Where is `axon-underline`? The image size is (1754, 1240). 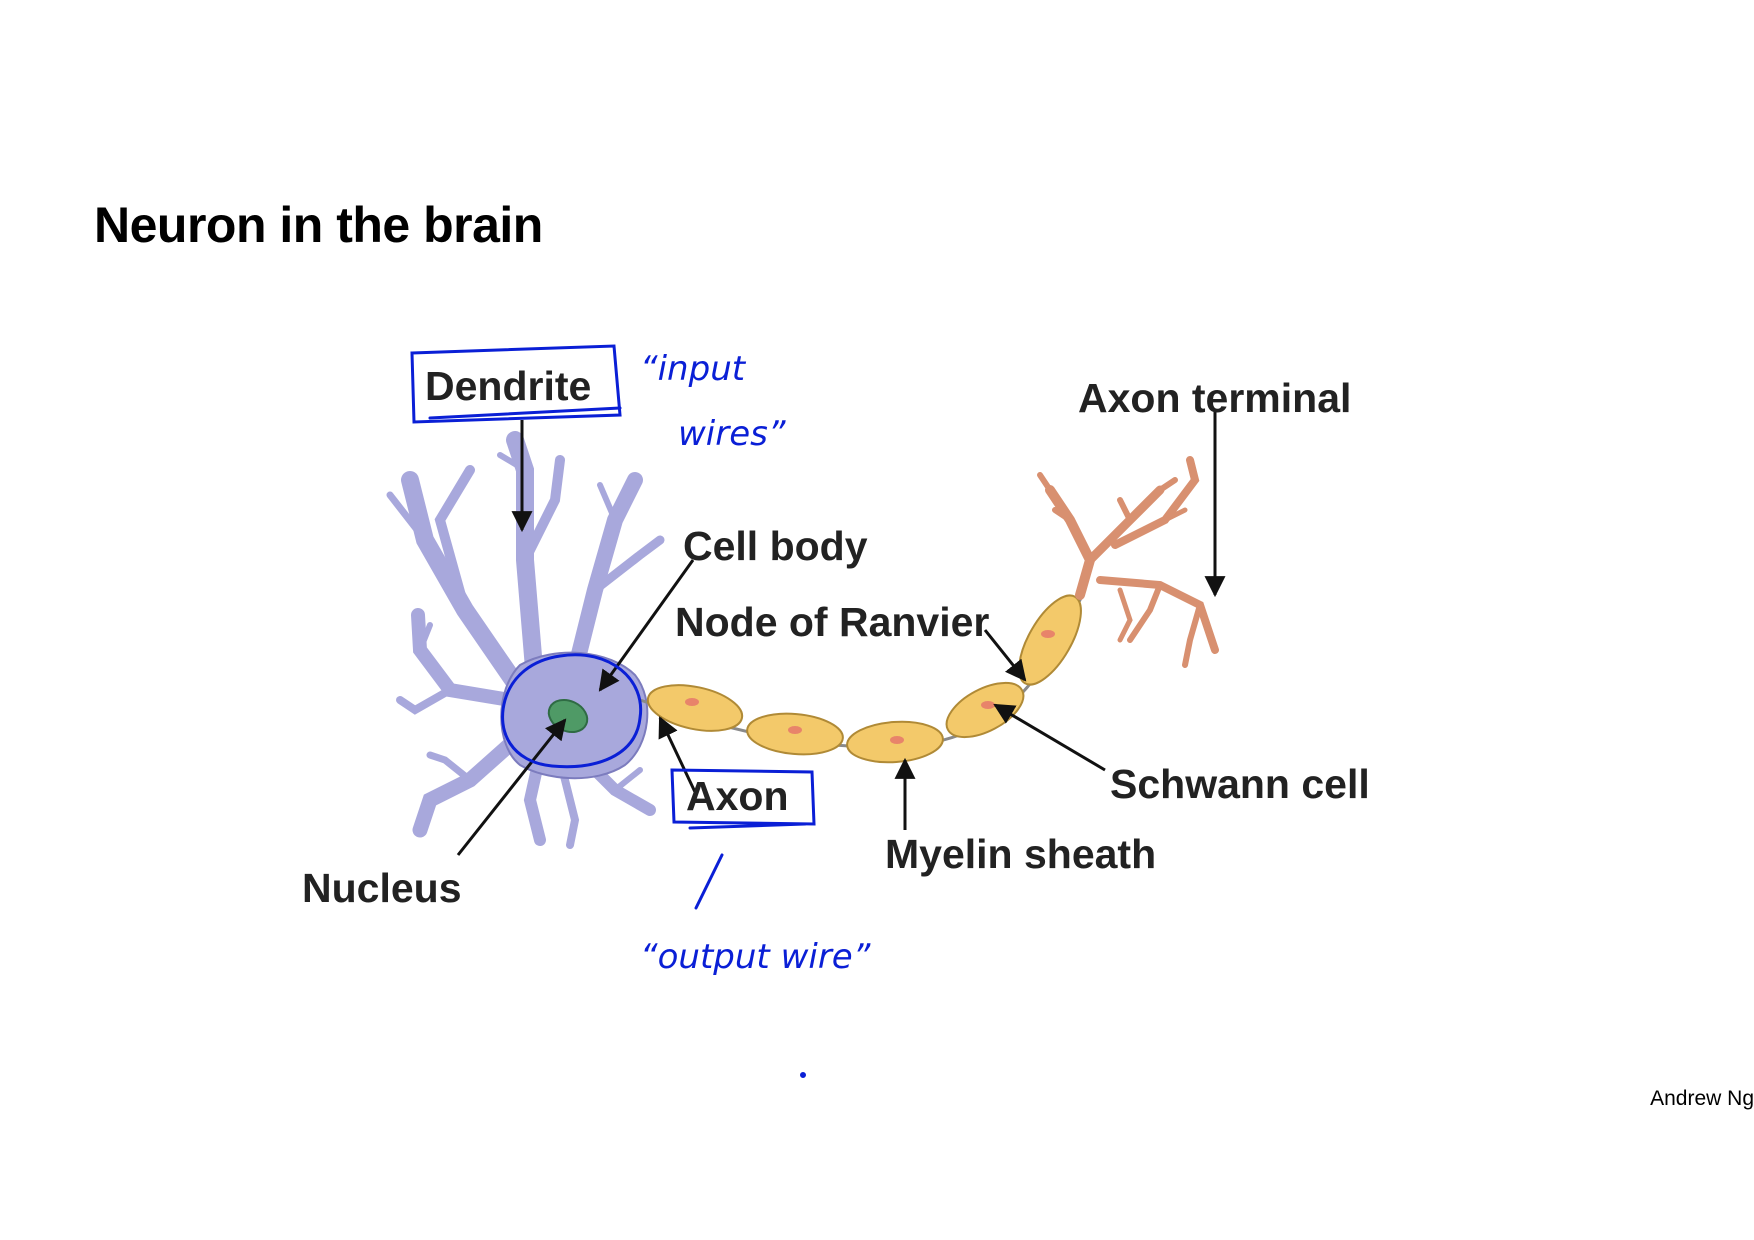
axon-underline is located at coordinates (747, 826).